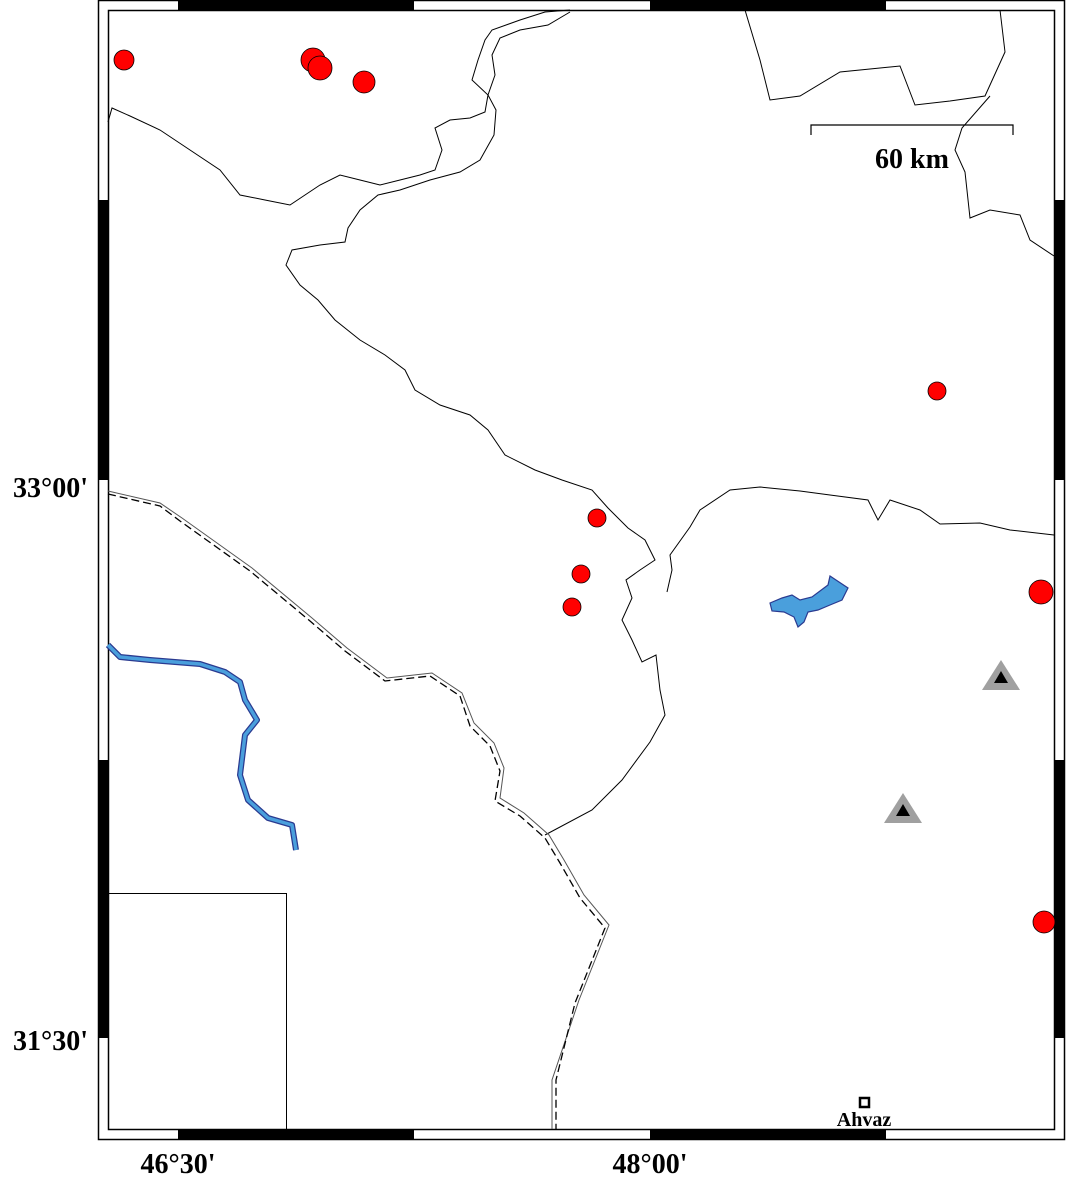  Describe the element at coordinates (50, 488) in the screenshot. I see `lat-label: 33°00'` at that location.